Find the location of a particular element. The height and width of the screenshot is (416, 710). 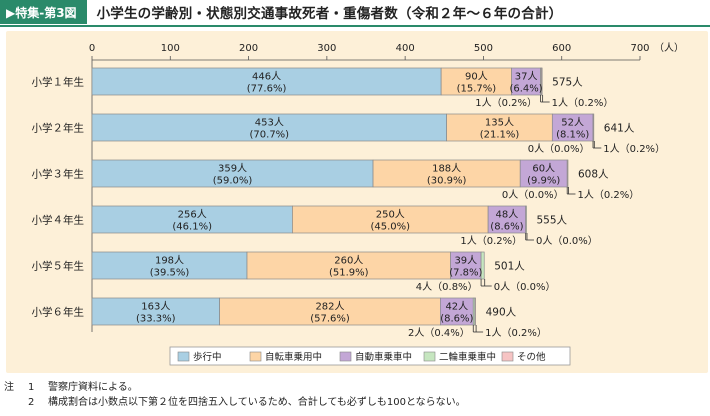

figure-tag: ▶特集-第3図 is located at coordinates (43, 12).